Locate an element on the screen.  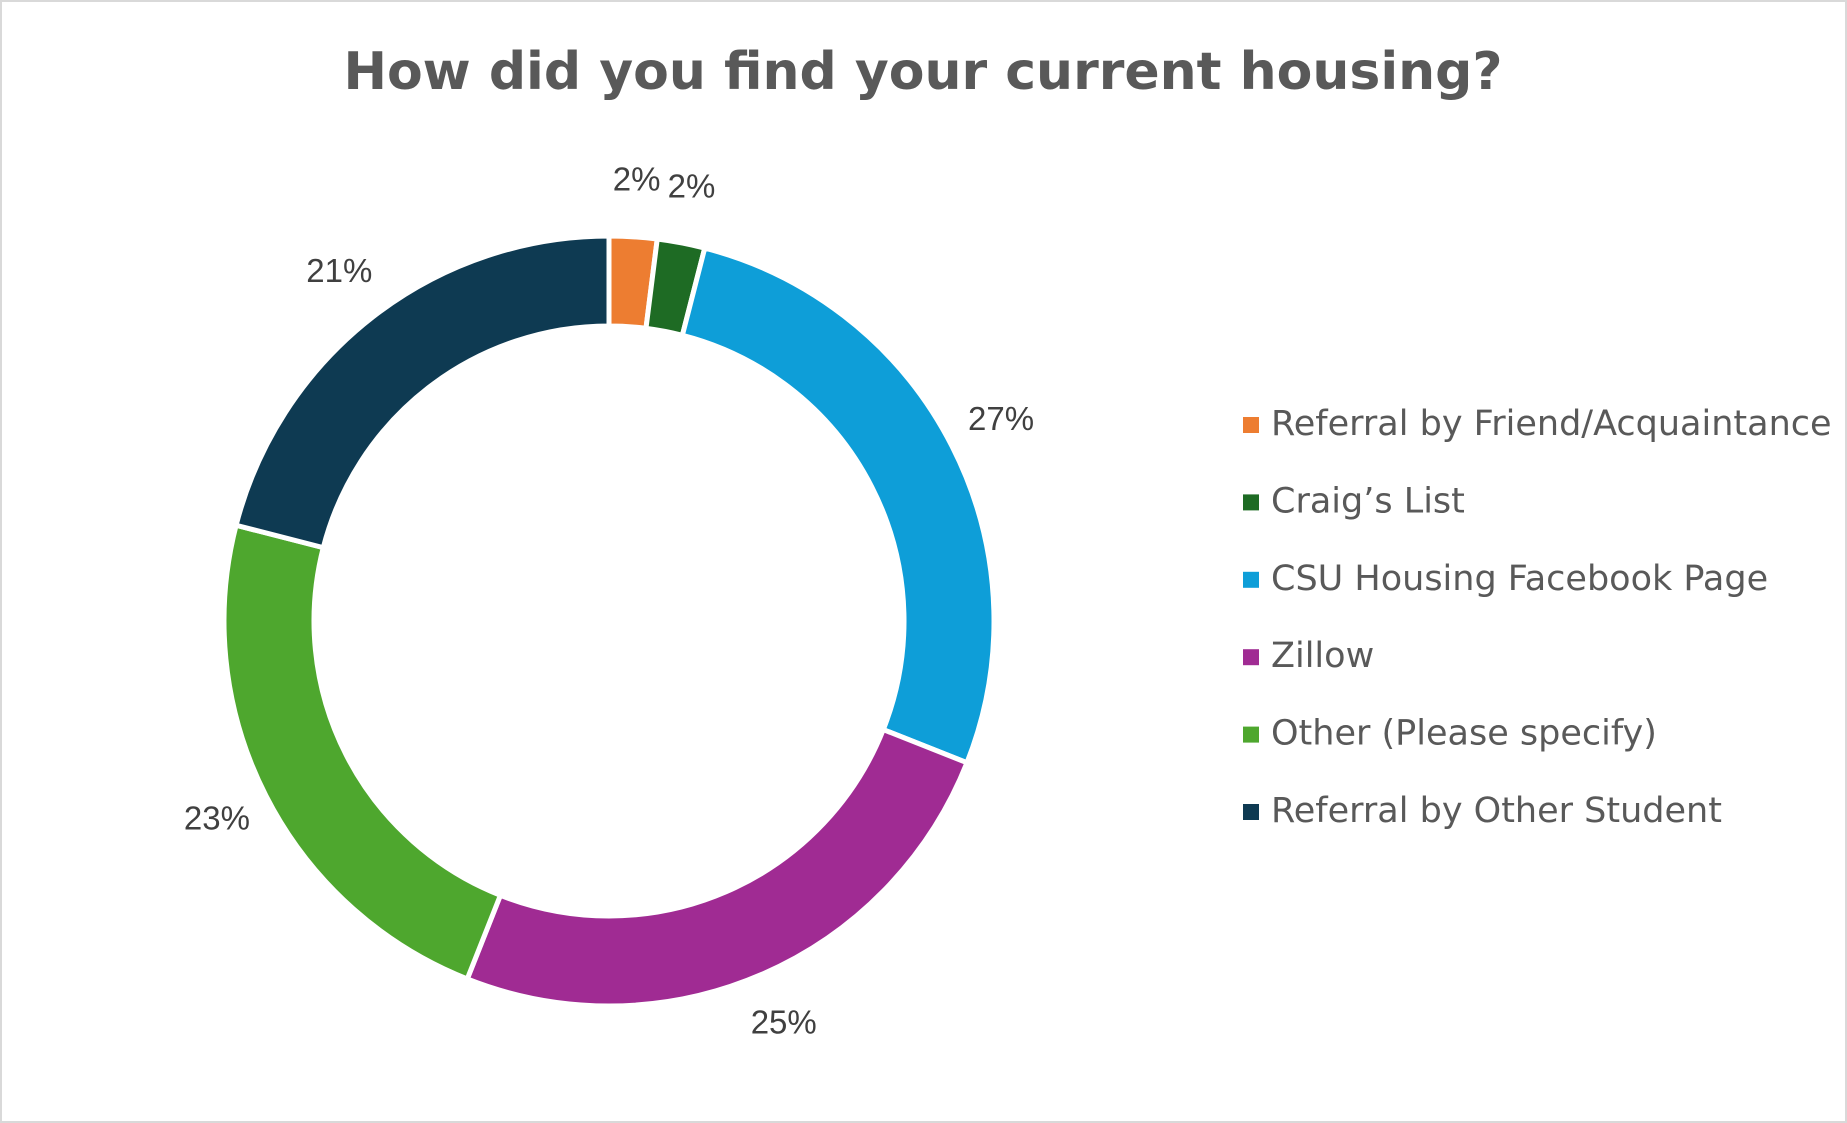
value-label: 27% is located at coordinates (1001, 418).